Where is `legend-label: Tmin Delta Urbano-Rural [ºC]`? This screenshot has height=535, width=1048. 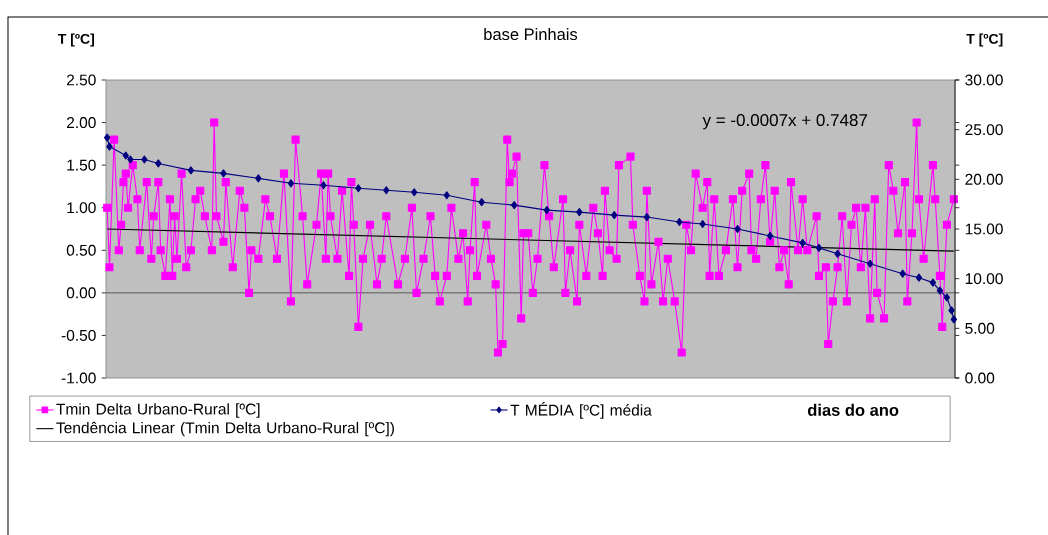
legend-label: Tmin Delta Urbano-Rural [ºC] is located at coordinates (158, 410).